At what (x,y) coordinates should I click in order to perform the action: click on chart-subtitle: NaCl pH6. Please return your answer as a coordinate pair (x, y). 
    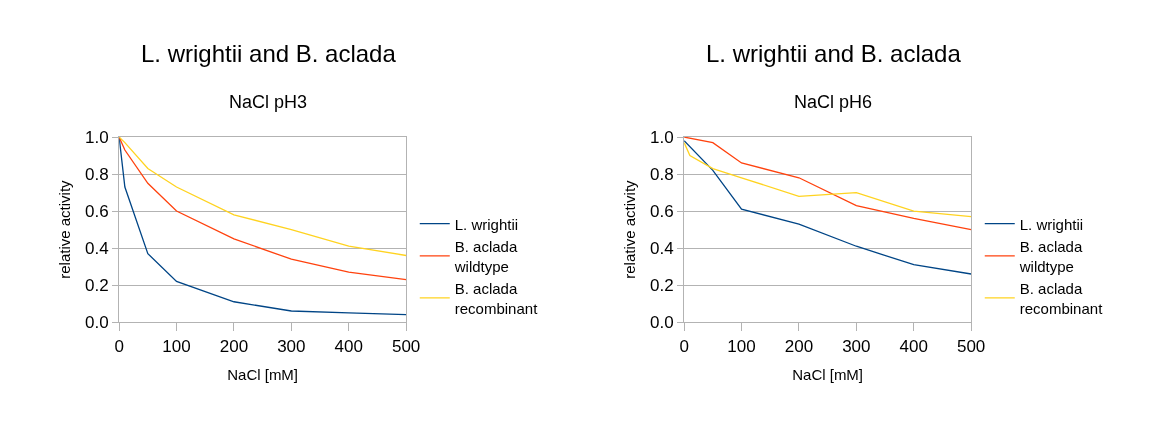
    Looking at the image, I should click on (833, 102).